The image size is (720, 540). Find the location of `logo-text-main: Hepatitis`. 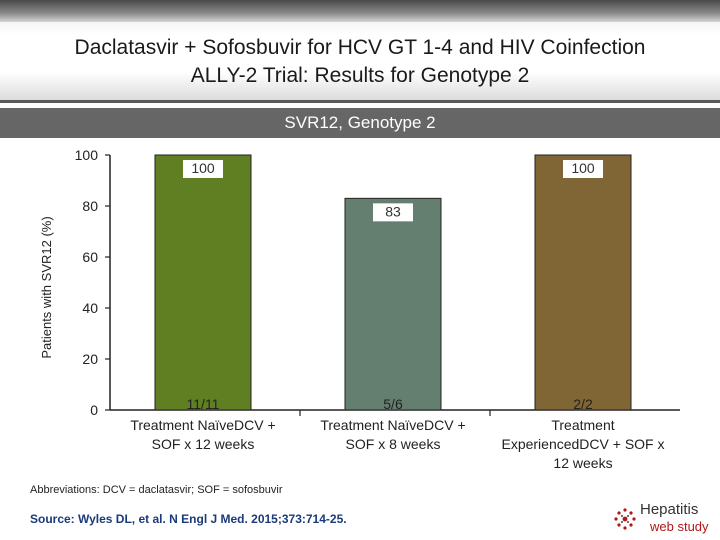

logo-text-main: Hepatitis is located at coordinates (669, 509).